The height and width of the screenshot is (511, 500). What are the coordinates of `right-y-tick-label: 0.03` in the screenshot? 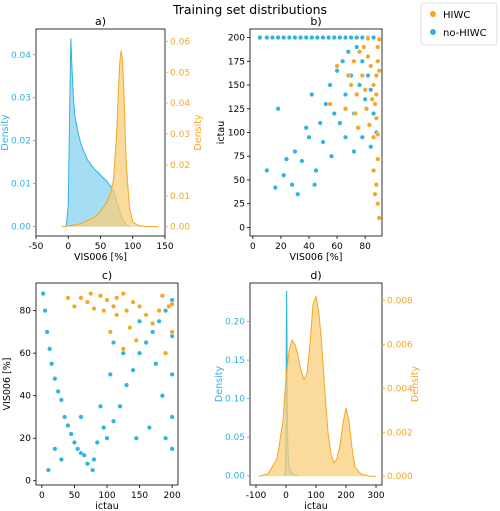 It's located at (180, 135).